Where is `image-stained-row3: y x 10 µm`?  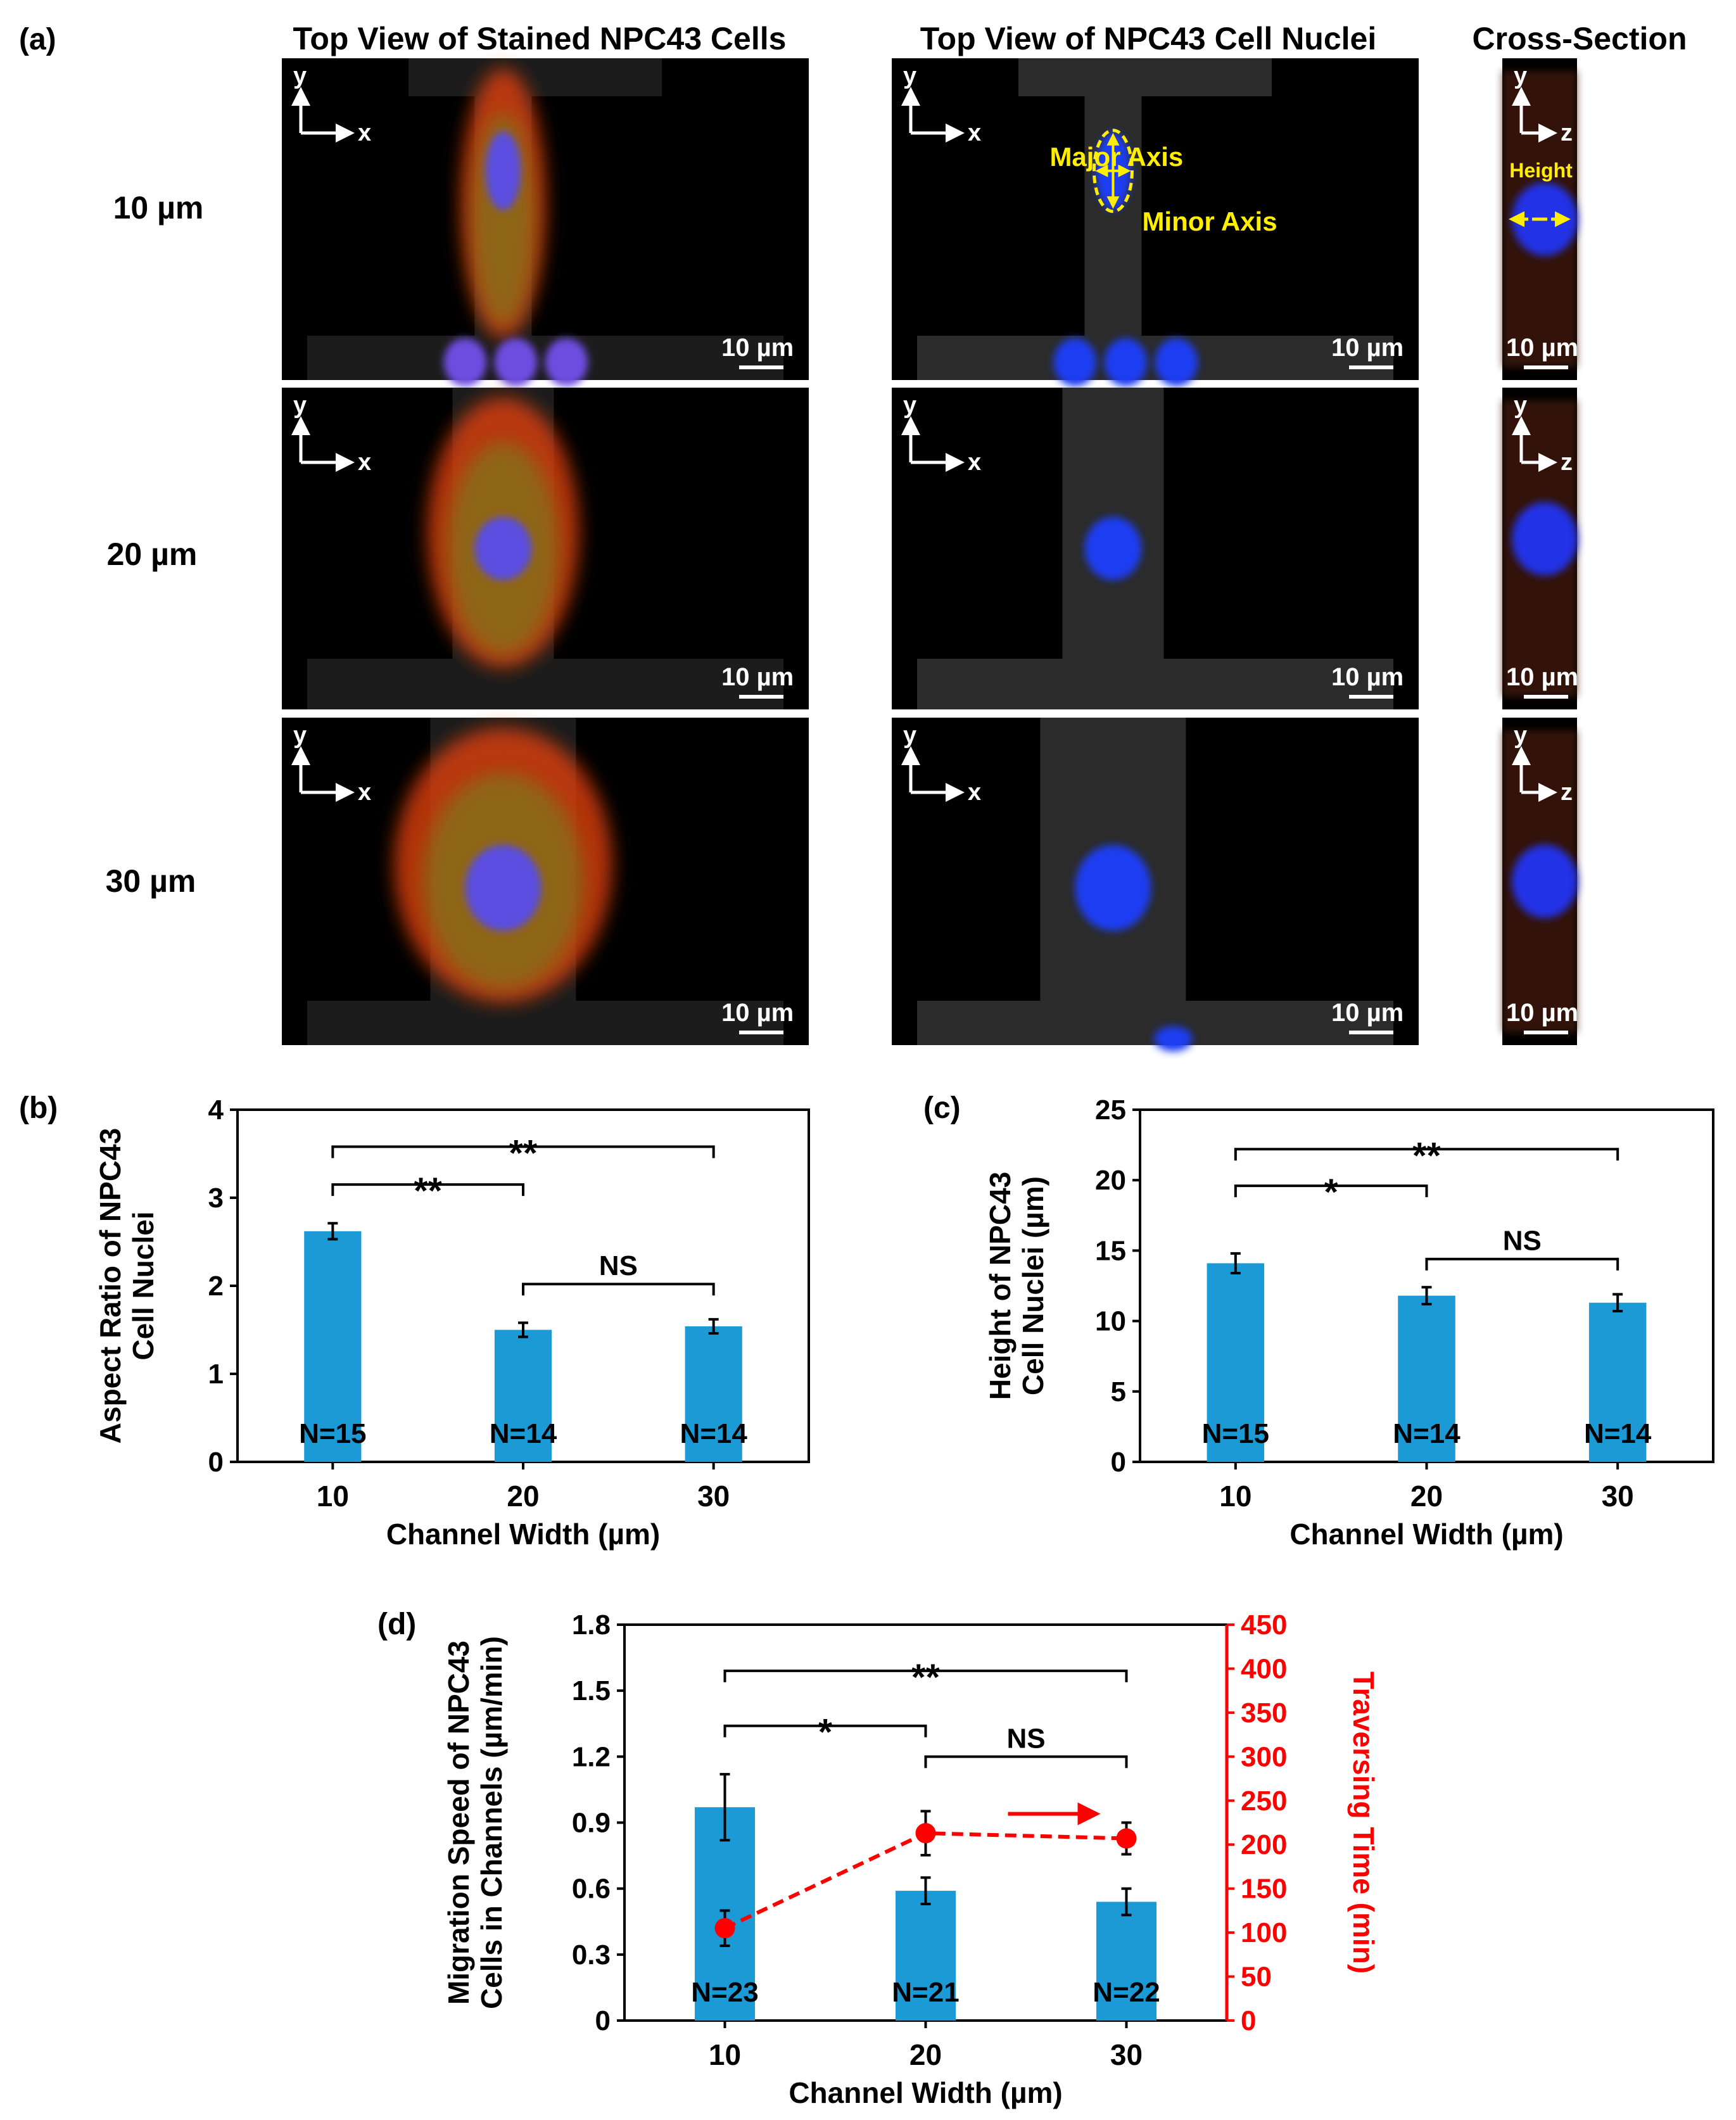 image-stained-row3: y x 10 µm is located at coordinates (545, 881).